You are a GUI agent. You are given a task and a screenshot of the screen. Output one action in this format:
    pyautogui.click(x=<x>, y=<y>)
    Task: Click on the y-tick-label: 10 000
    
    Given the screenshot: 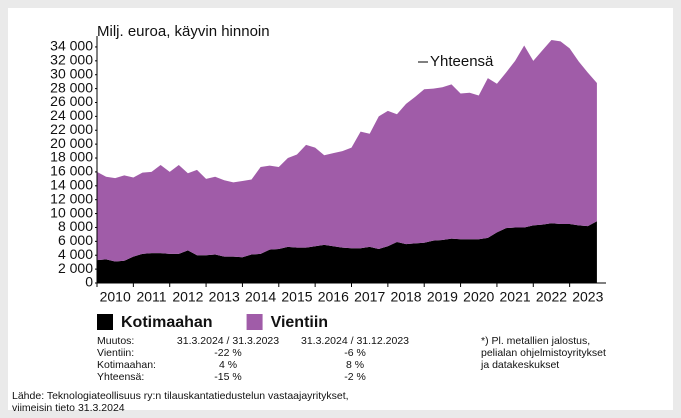 What is the action you would take?
    pyautogui.click(x=71, y=212)
    